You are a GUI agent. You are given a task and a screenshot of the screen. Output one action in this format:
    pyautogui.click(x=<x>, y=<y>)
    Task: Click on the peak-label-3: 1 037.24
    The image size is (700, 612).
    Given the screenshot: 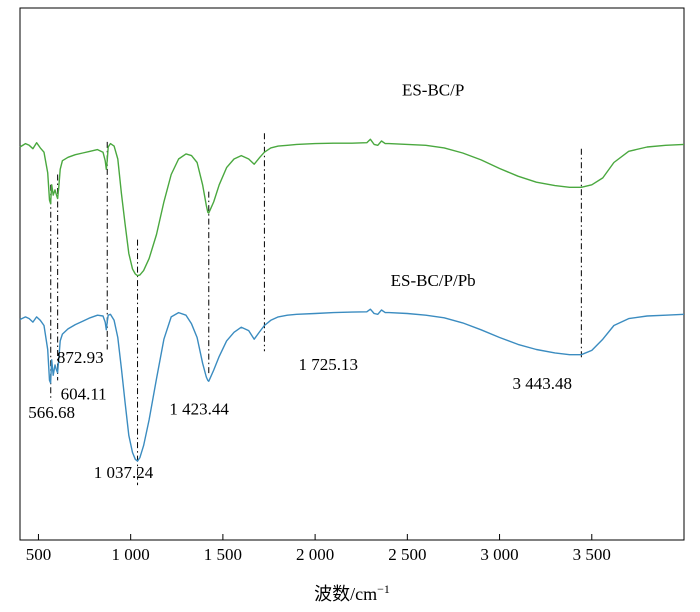 What is the action you would take?
    pyautogui.click(x=124, y=472)
    